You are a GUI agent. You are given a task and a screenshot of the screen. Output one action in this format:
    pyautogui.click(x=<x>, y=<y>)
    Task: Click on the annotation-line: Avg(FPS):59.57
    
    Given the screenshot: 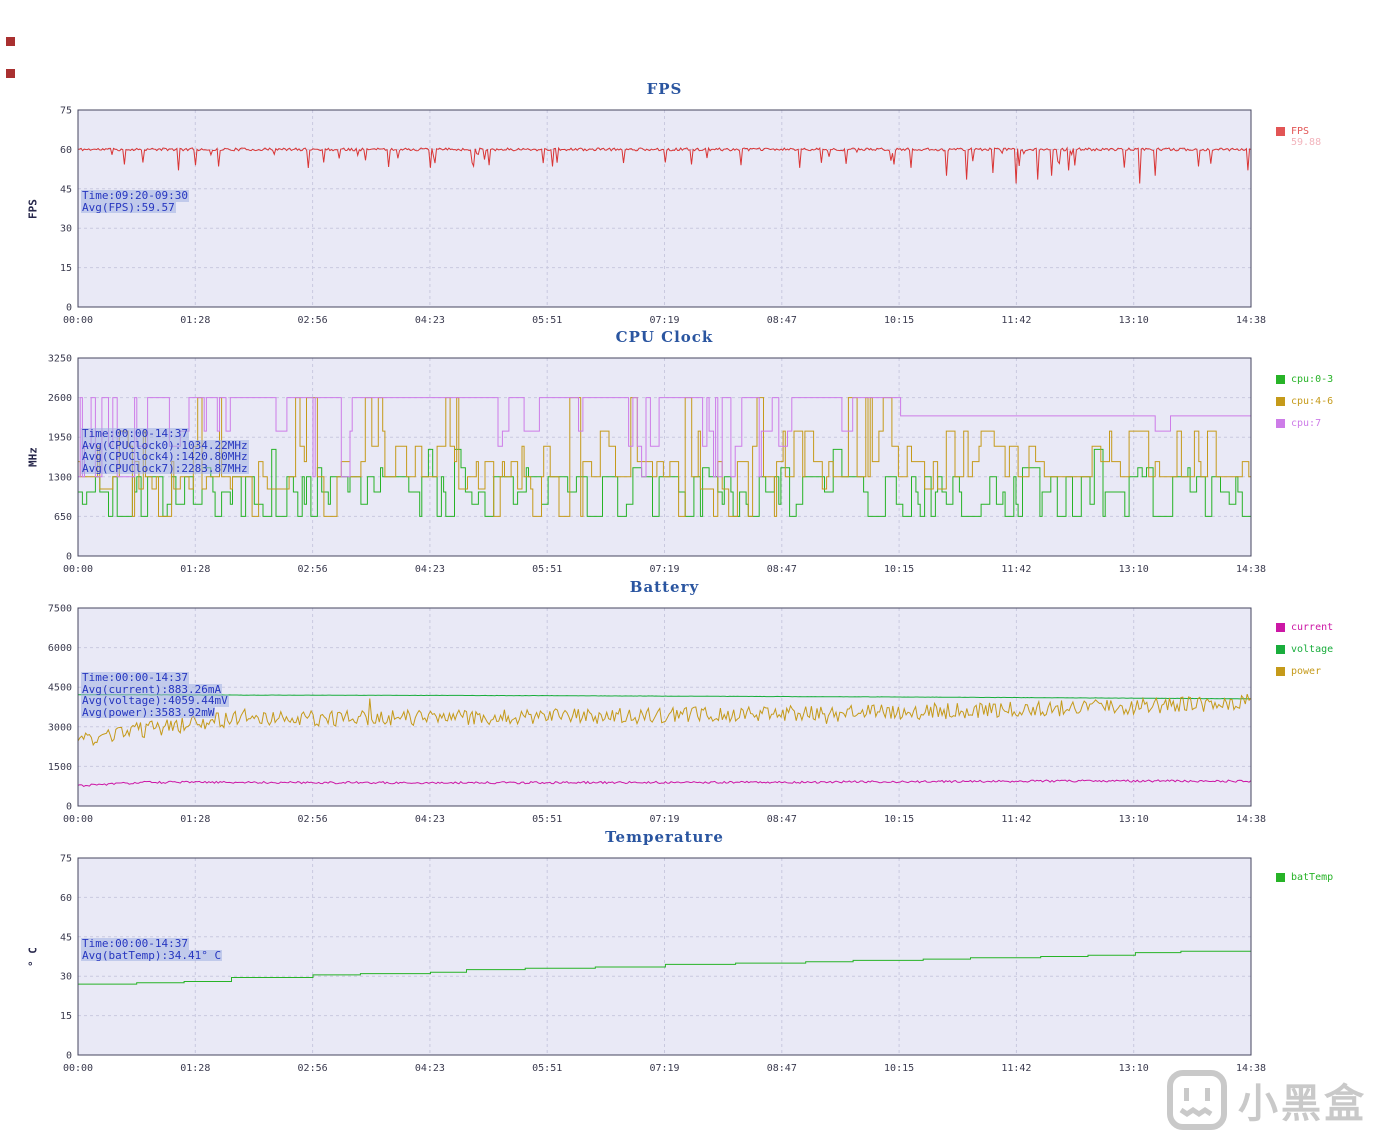 What is the action you would take?
    pyautogui.click(x=128, y=207)
    